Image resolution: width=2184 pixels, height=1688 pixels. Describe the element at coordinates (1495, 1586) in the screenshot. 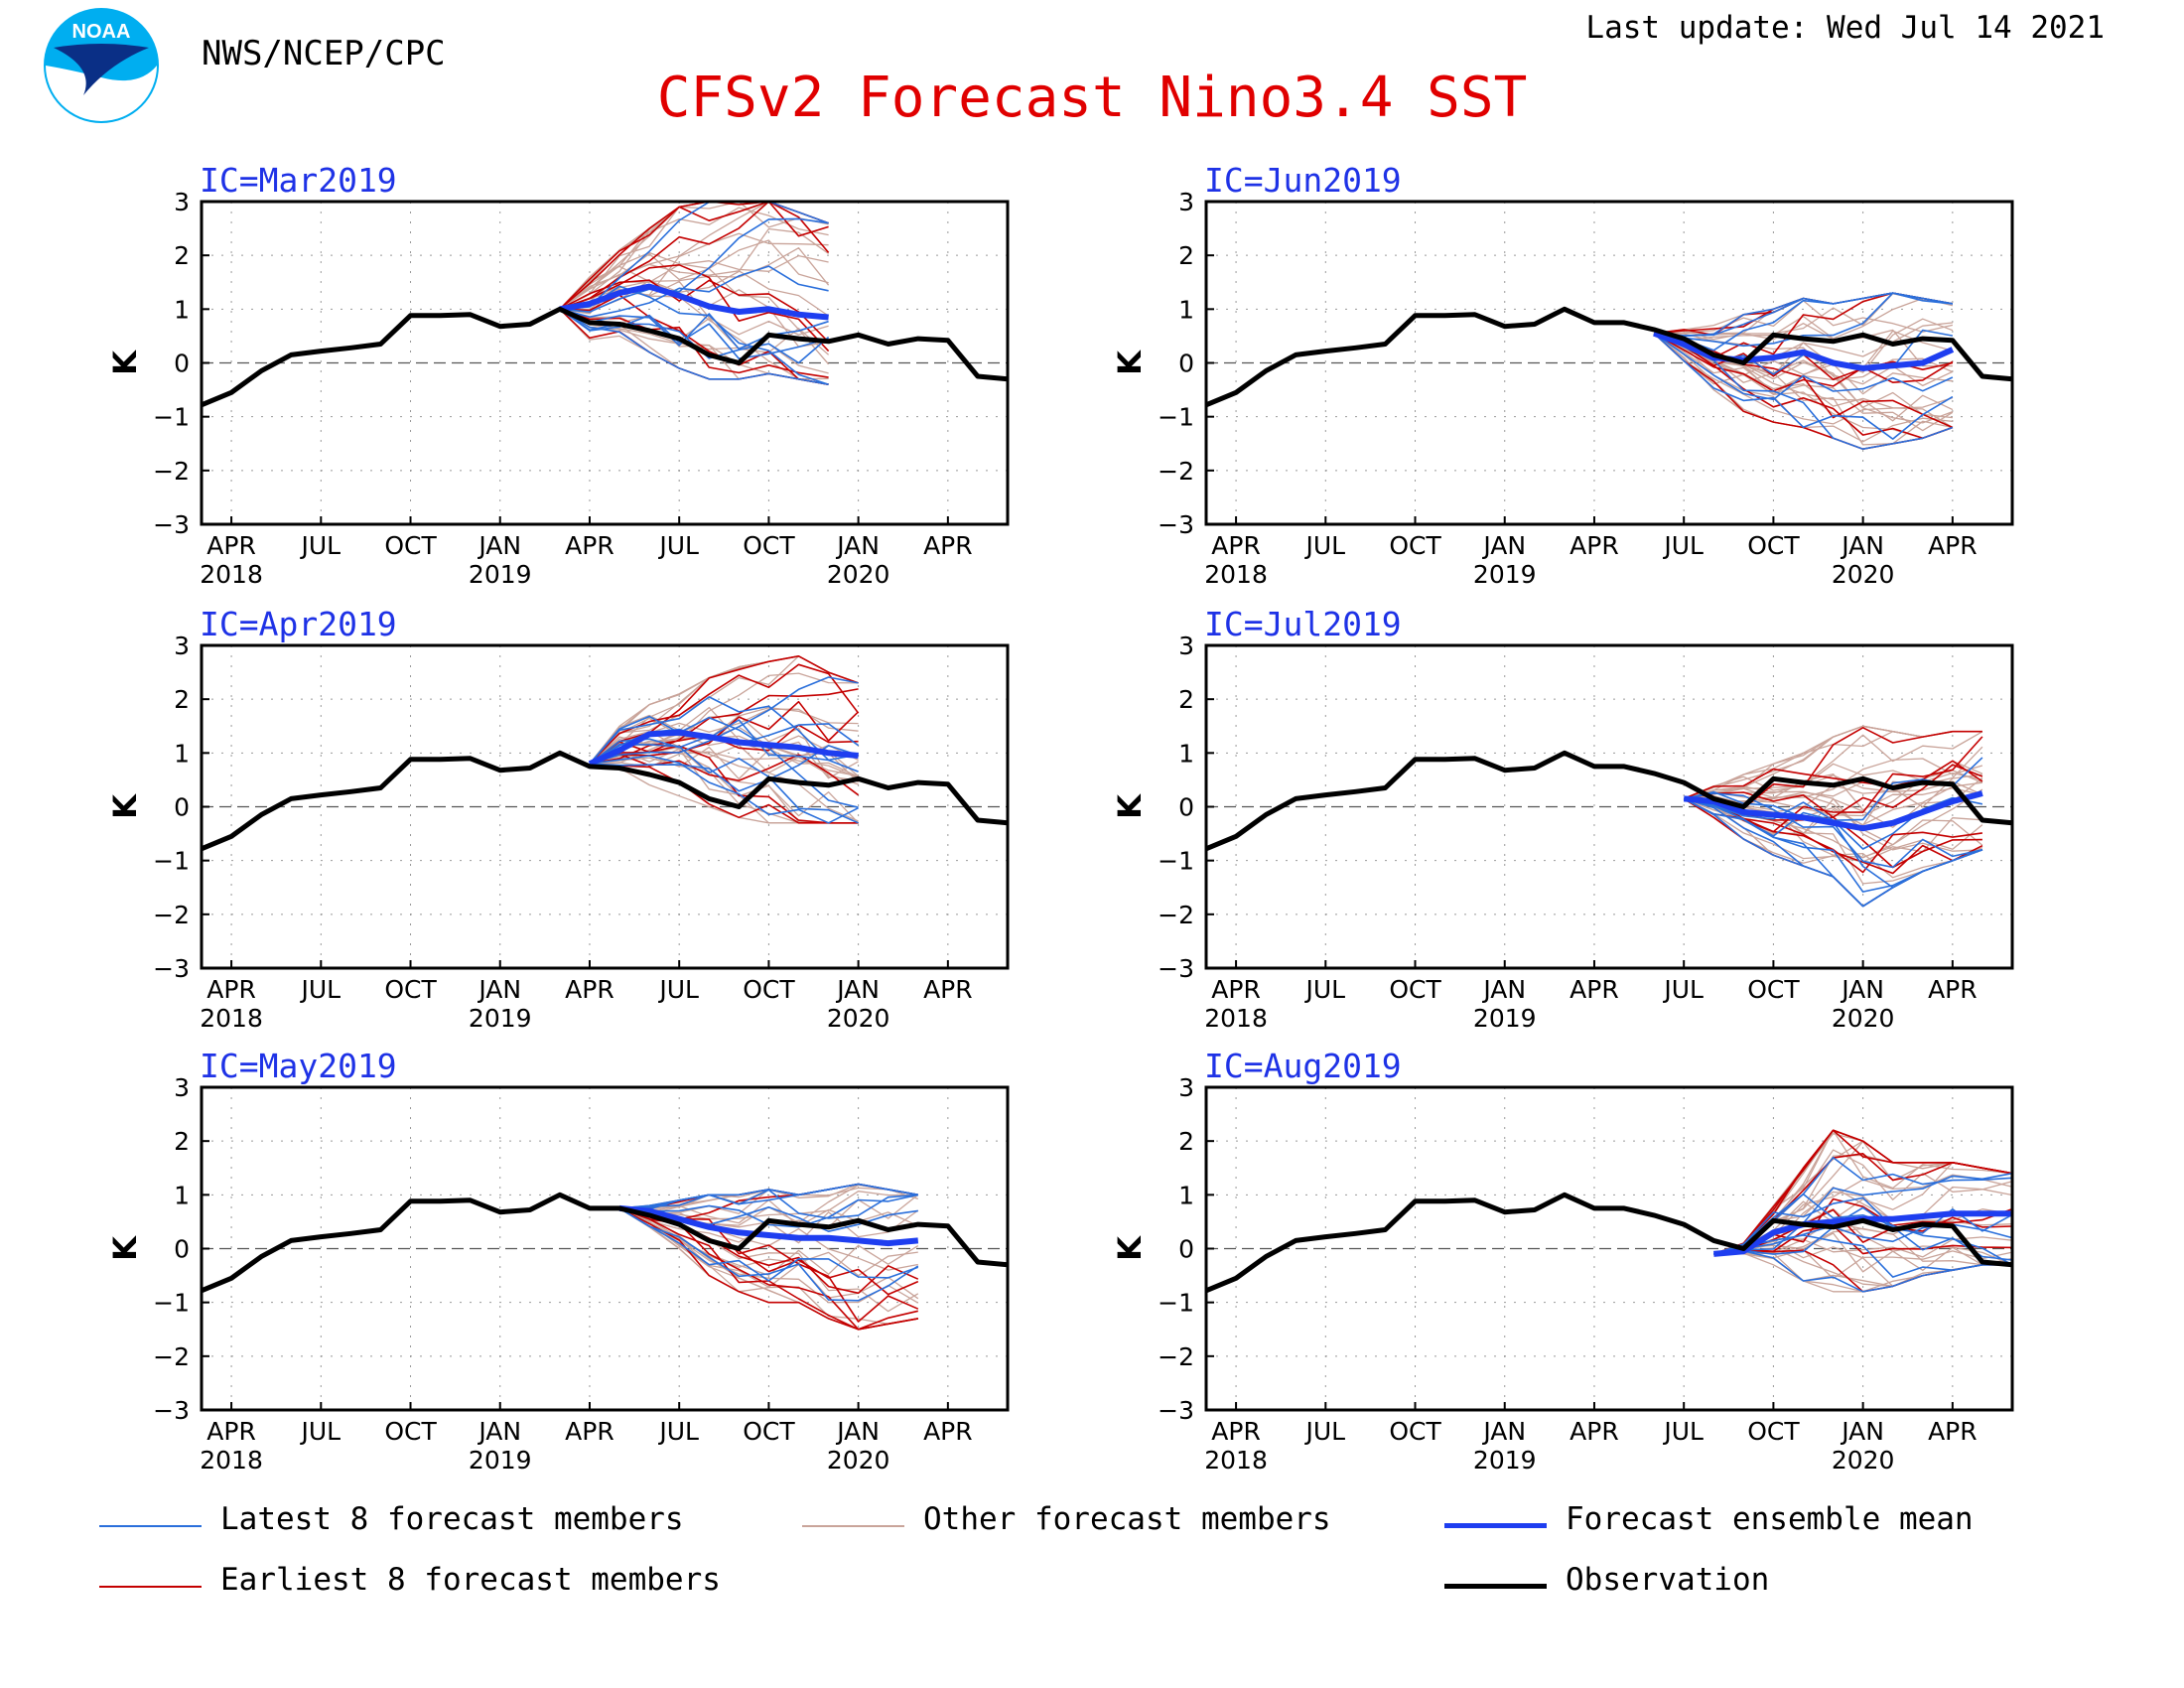

I see `legend-swatch-observation` at that location.